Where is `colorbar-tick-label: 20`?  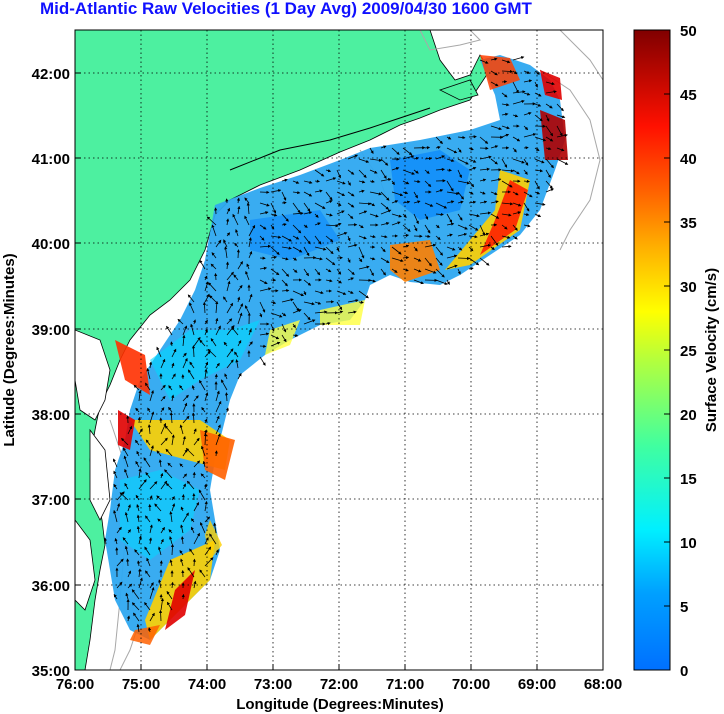 colorbar-tick-label: 20 is located at coordinates (688, 415).